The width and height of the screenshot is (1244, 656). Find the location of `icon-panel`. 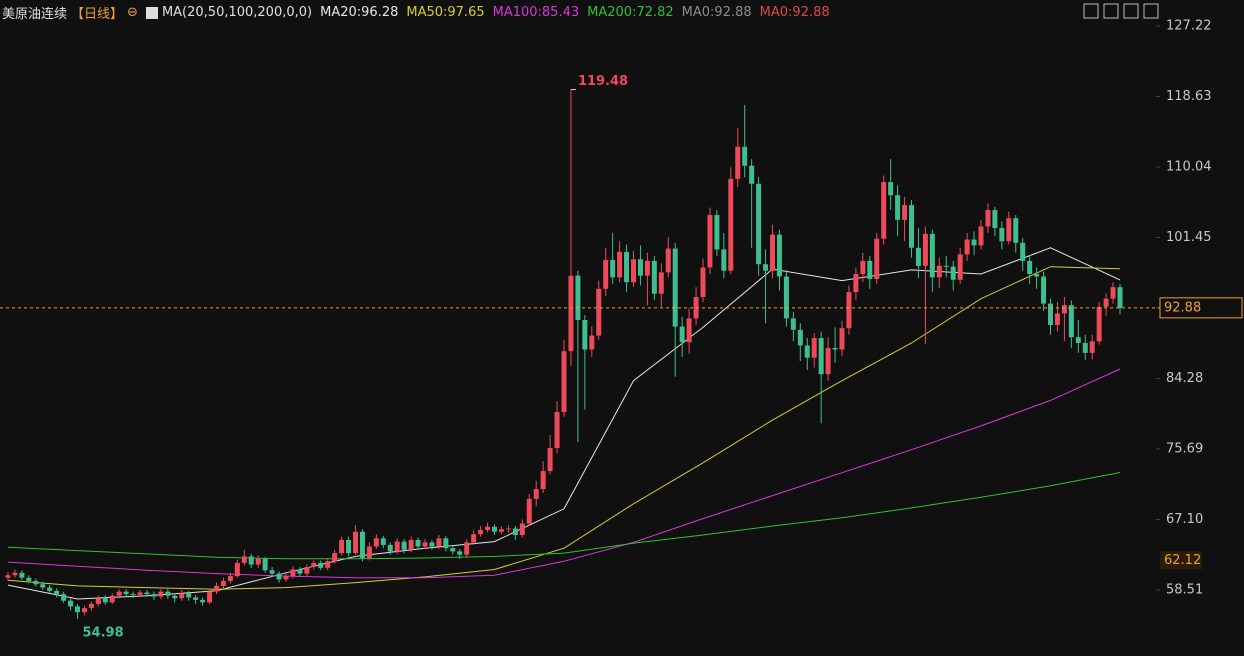

icon-panel is located at coordinates (1151, 11).